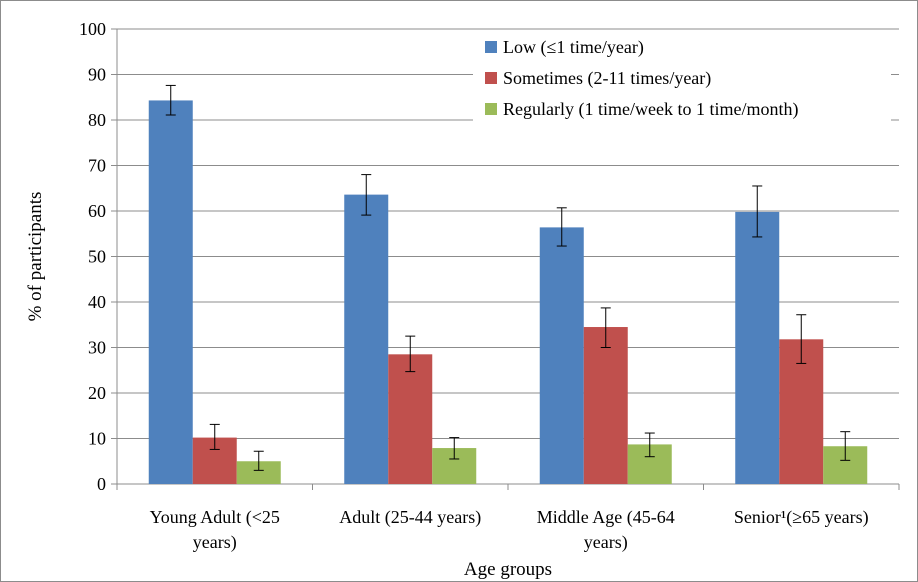  I want to click on y-tick-label: 10, so click(97, 439).